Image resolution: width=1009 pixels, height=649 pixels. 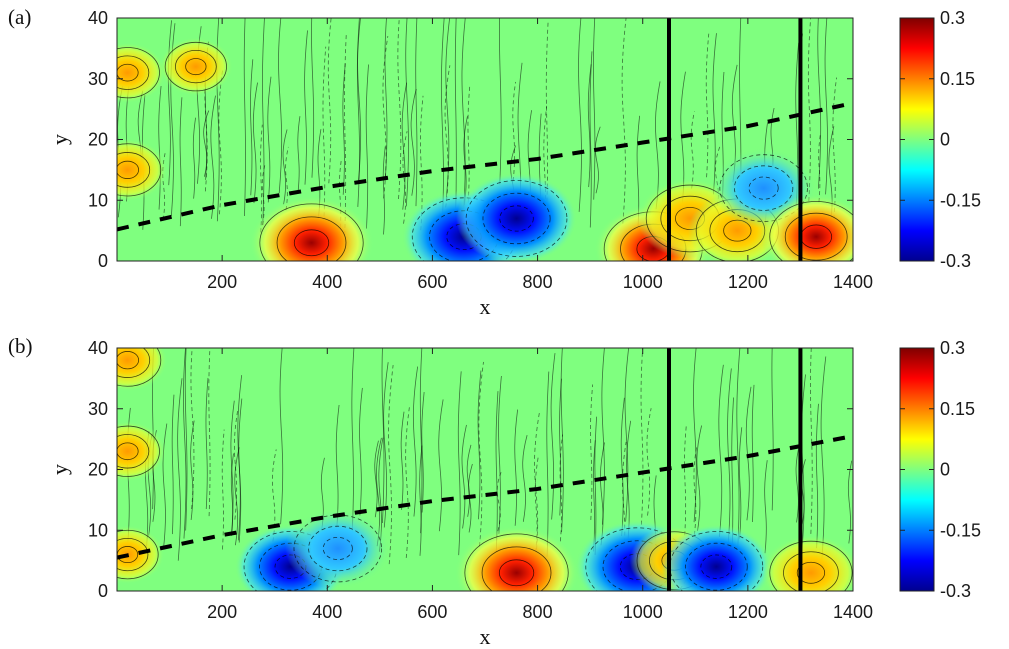 I want to click on colorbar, so click(x=917, y=139).